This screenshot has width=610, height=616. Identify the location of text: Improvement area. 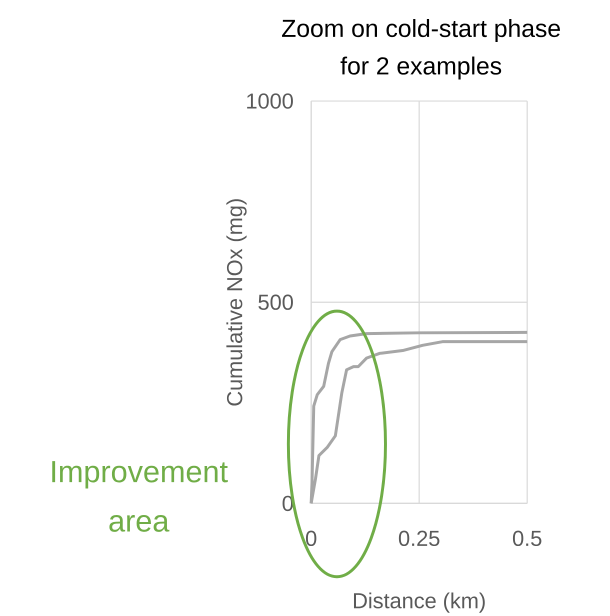
(140, 496).